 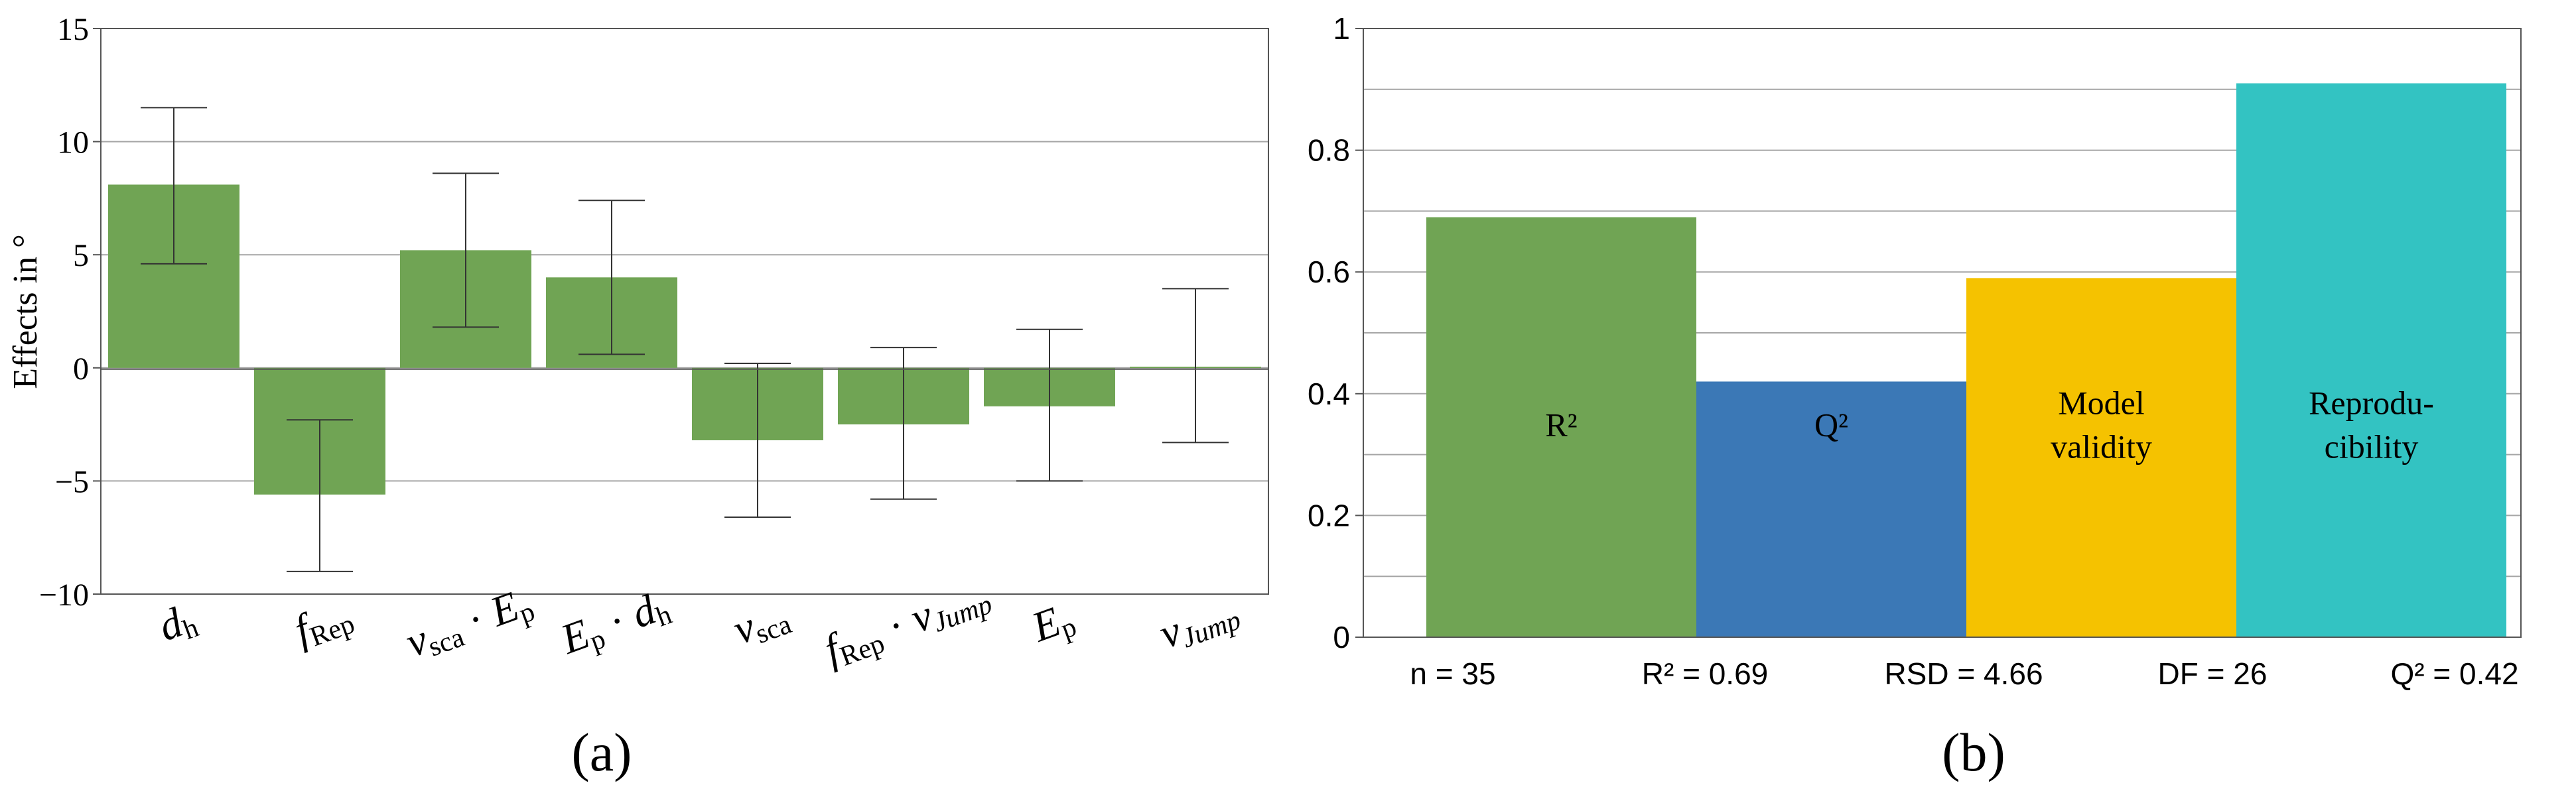 What do you see at coordinates (601, 752) in the screenshot?
I see `panel-a-caption: (a)` at bounding box center [601, 752].